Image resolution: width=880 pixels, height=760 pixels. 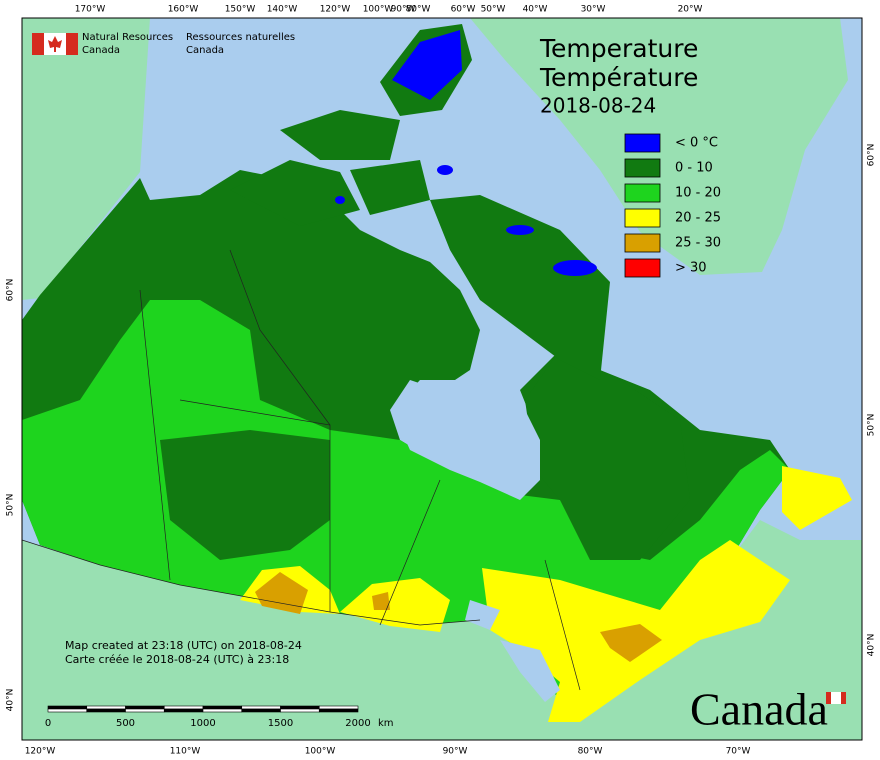 What do you see at coordinates (759, 709) in the screenshot?
I see `wordmark: Canada` at bounding box center [759, 709].